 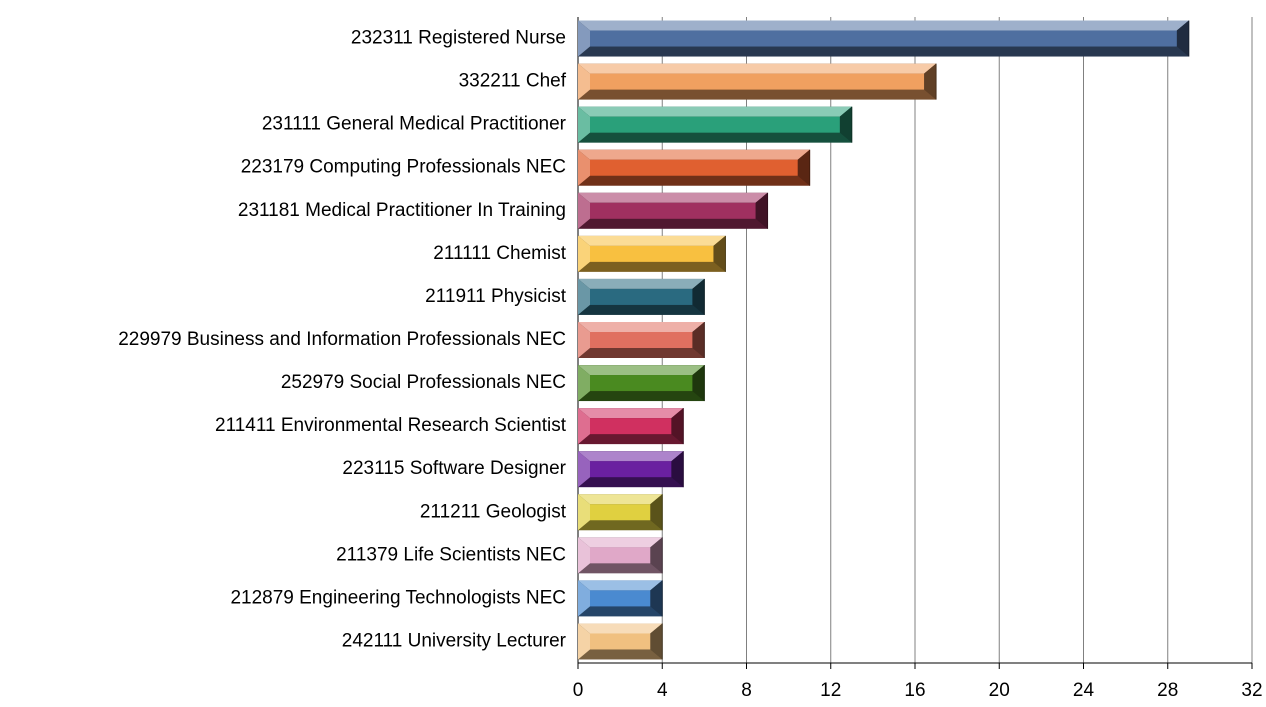 I want to click on y-tick-label: 211911 Physicist, so click(x=496, y=296).